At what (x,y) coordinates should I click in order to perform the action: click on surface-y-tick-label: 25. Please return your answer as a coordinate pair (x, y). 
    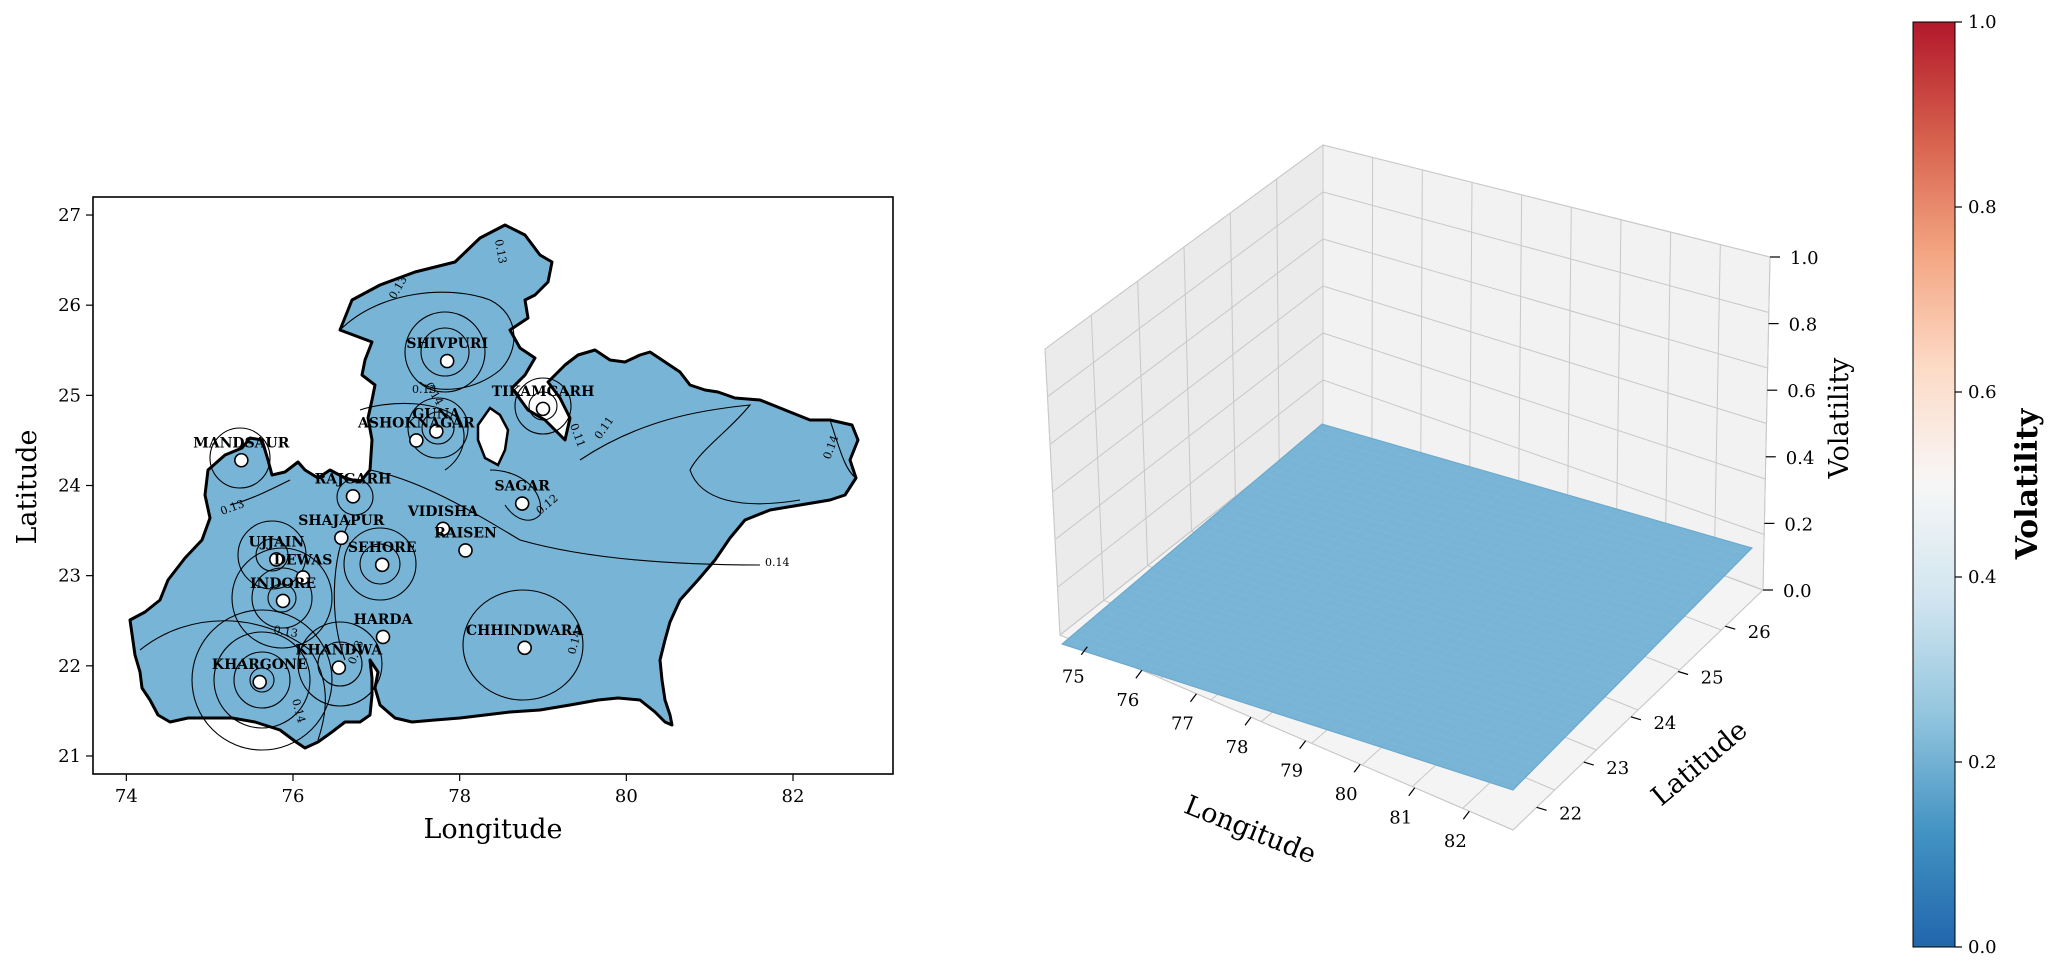
    Looking at the image, I should click on (1712, 678).